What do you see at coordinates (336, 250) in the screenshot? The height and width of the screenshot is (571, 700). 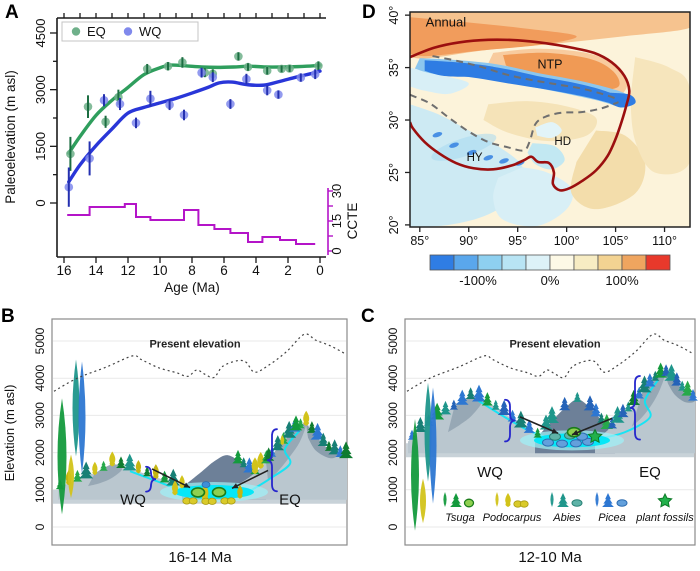 I see `ccte-tick-label: 0` at bounding box center [336, 250].